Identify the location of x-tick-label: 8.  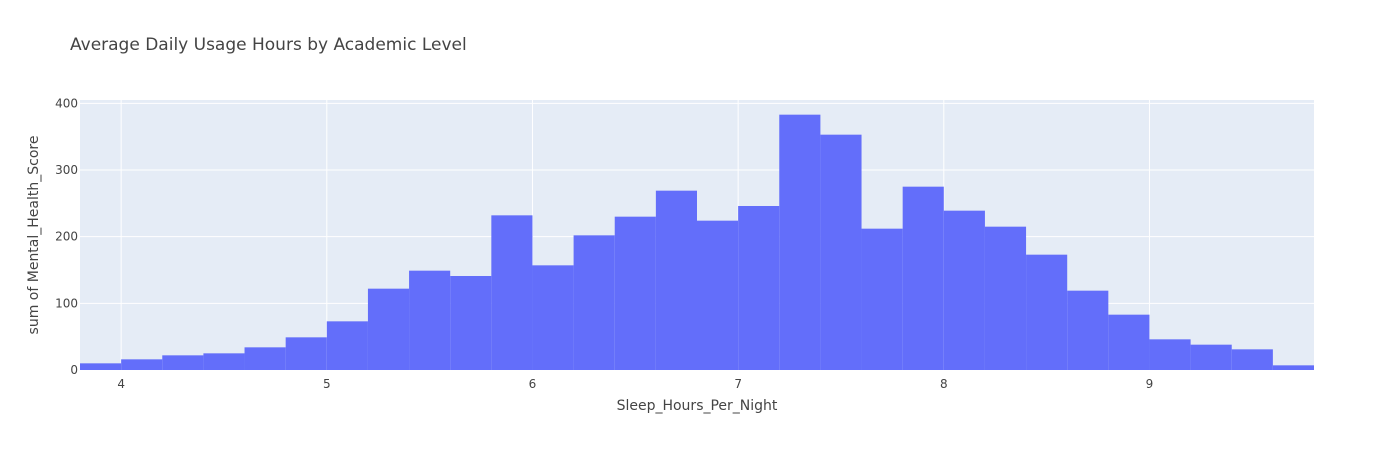
(944, 384).